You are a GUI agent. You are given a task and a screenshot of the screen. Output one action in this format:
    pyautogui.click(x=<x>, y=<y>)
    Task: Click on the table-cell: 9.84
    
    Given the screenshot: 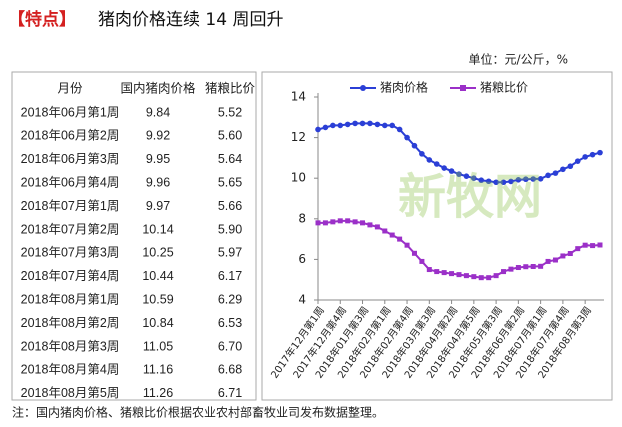 What is the action you would take?
    pyautogui.click(x=158, y=112)
    